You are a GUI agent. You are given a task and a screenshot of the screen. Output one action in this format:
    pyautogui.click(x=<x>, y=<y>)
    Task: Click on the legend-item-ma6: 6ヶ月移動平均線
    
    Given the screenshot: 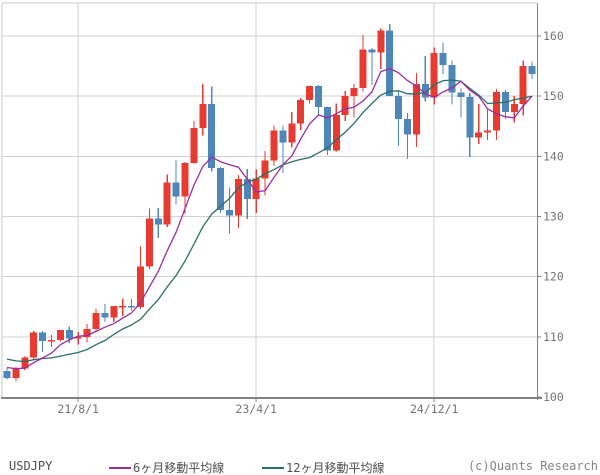 What is the action you would take?
    pyautogui.click(x=166, y=467)
    